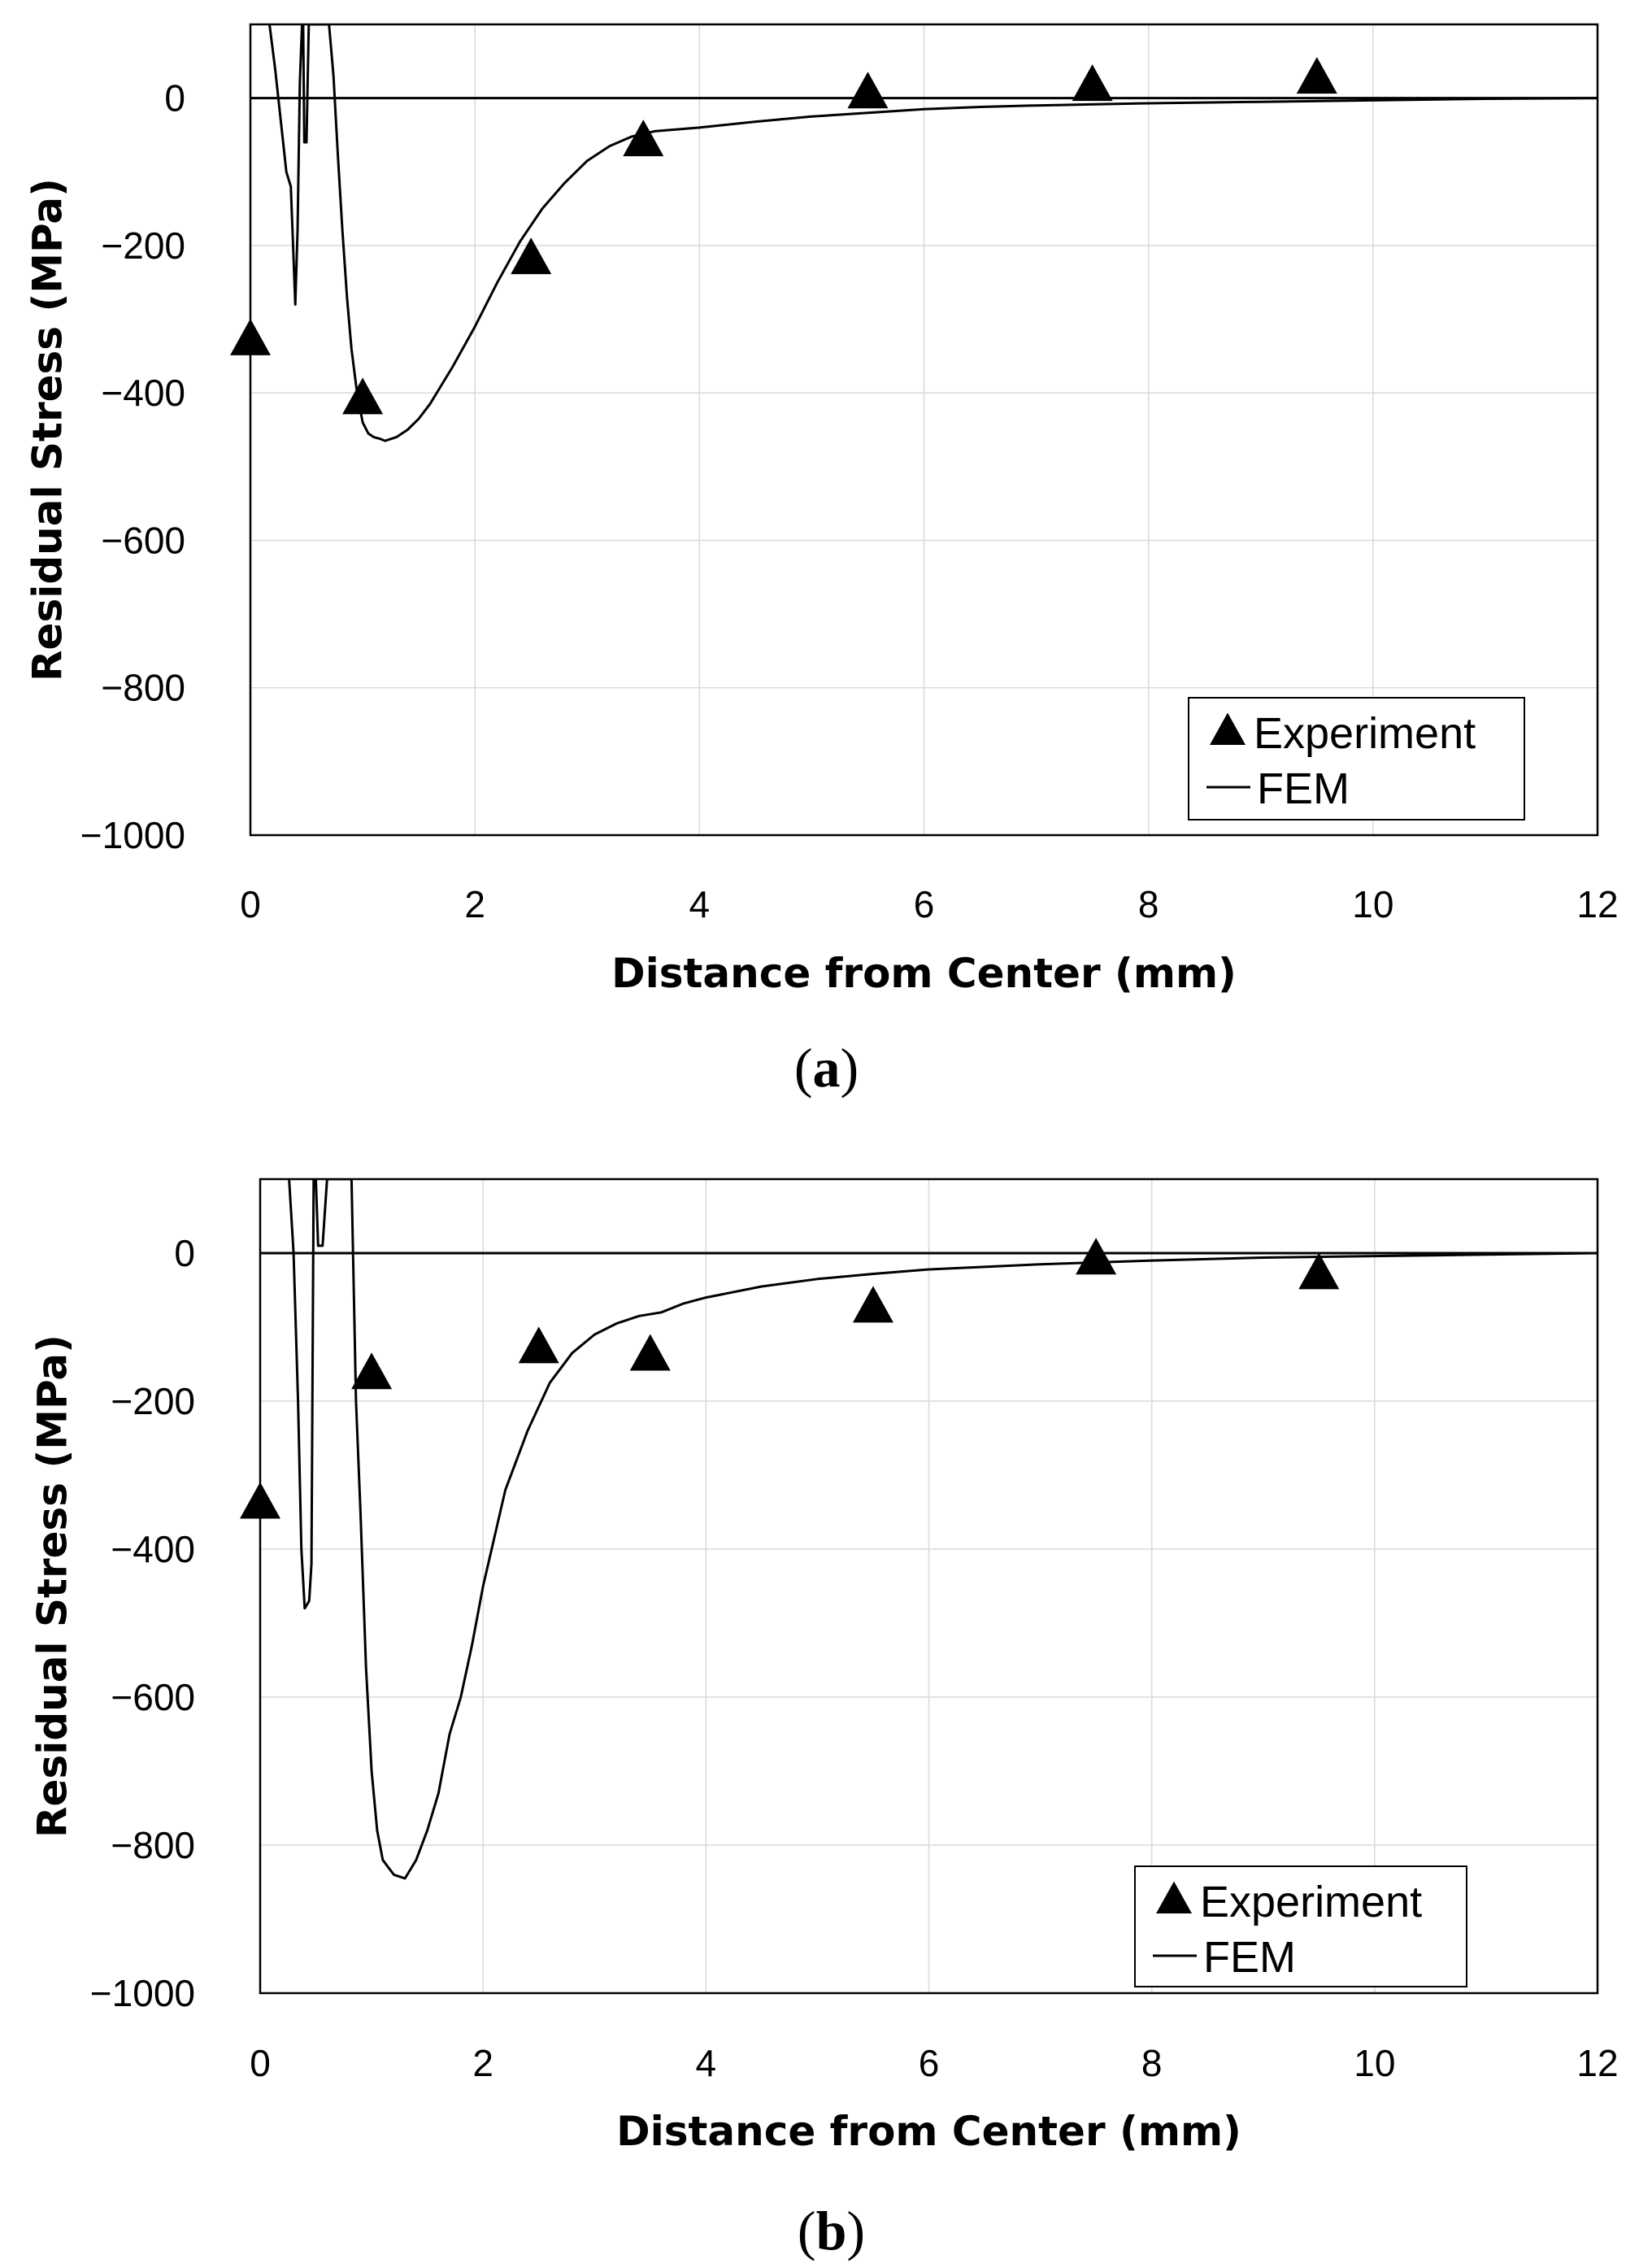  I want to click on x-axis-title-a: Distance from Center (mm), so click(924, 973).